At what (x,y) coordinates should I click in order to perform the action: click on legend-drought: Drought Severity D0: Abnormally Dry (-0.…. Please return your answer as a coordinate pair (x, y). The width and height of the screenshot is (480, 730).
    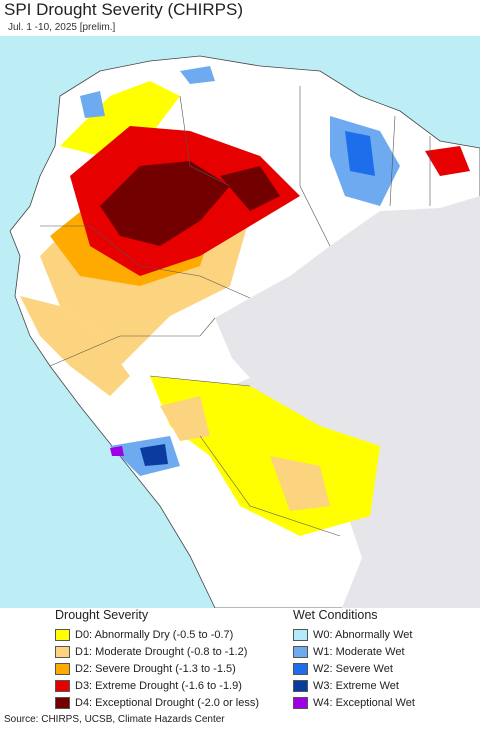
    Looking at the image, I should click on (157, 659).